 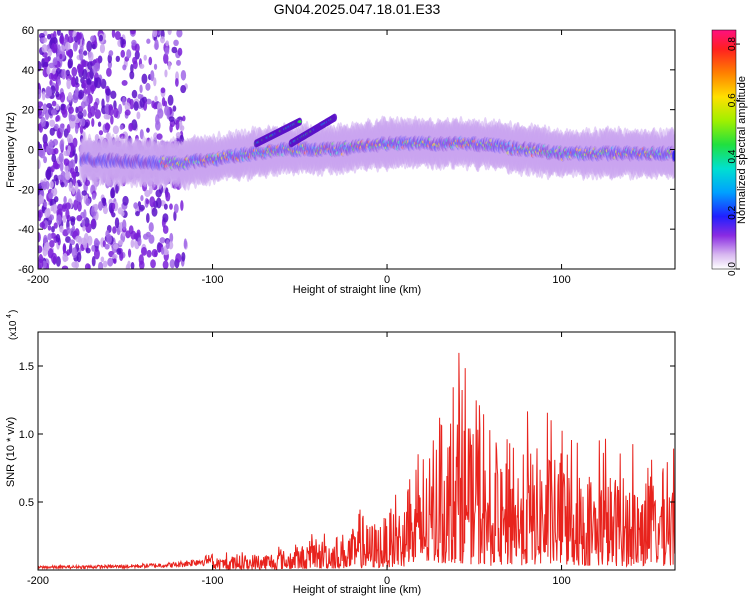 What do you see at coordinates (26, 435) in the screenshot?
I see `snr-ytick-label: 1.0` at bounding box center [26, 435].